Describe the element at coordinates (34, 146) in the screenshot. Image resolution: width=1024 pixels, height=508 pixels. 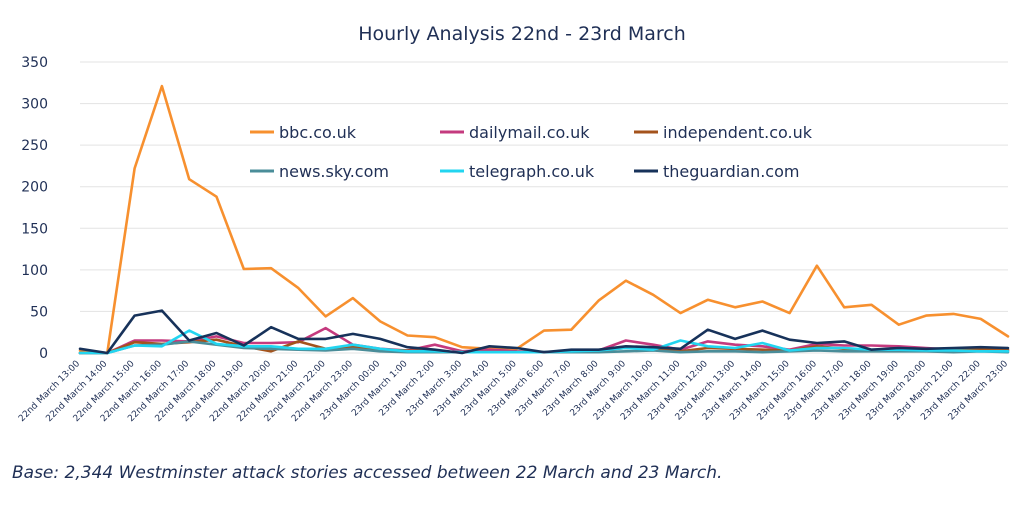
I see `y-tick-label: 250` at that location.